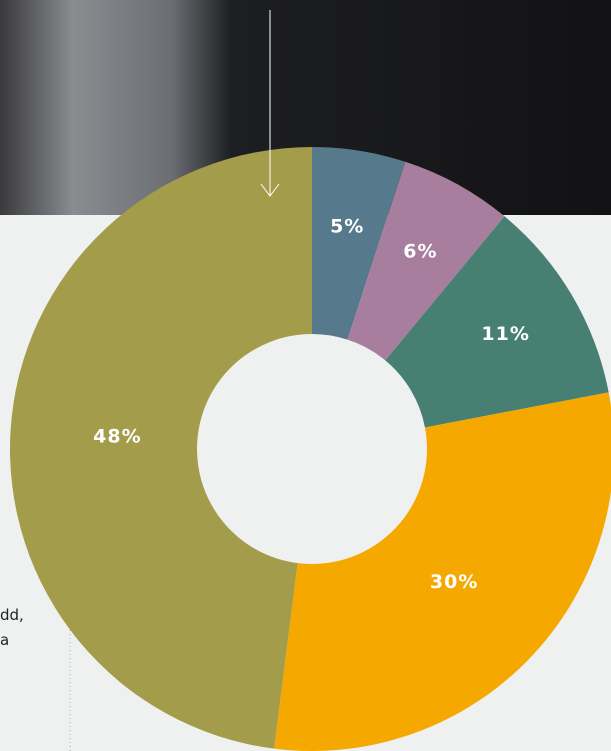 This screenshot has width=611, height=751. Describe the element at coordinates (420, 251) in the screenshot. I see `slice-label: 6%` at that location.